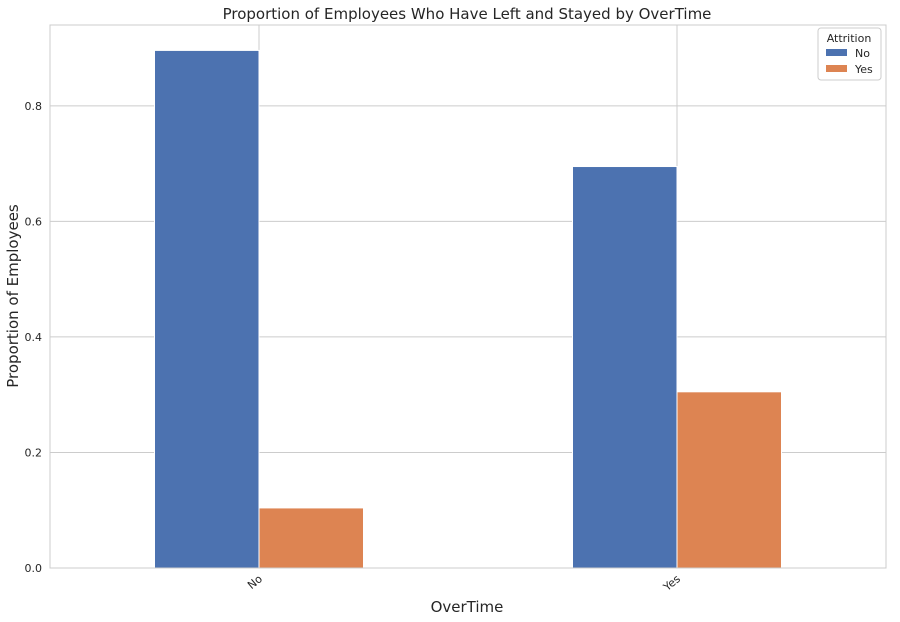 The width and height of the screenshot is (900, 622). Describe the element at coordinates (464, 583) in the screenshot. I see `x-ticks: No Yes` at that location.